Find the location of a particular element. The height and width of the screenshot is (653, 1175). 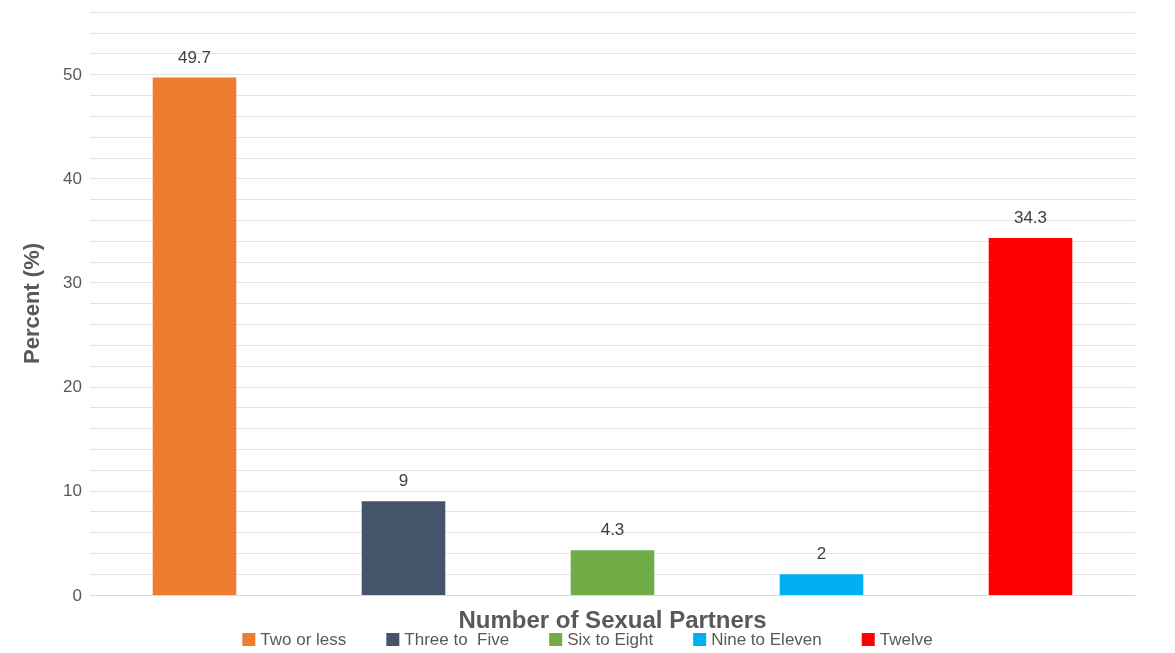

y-tick-label: 30 is located at coordinates (72, 283).